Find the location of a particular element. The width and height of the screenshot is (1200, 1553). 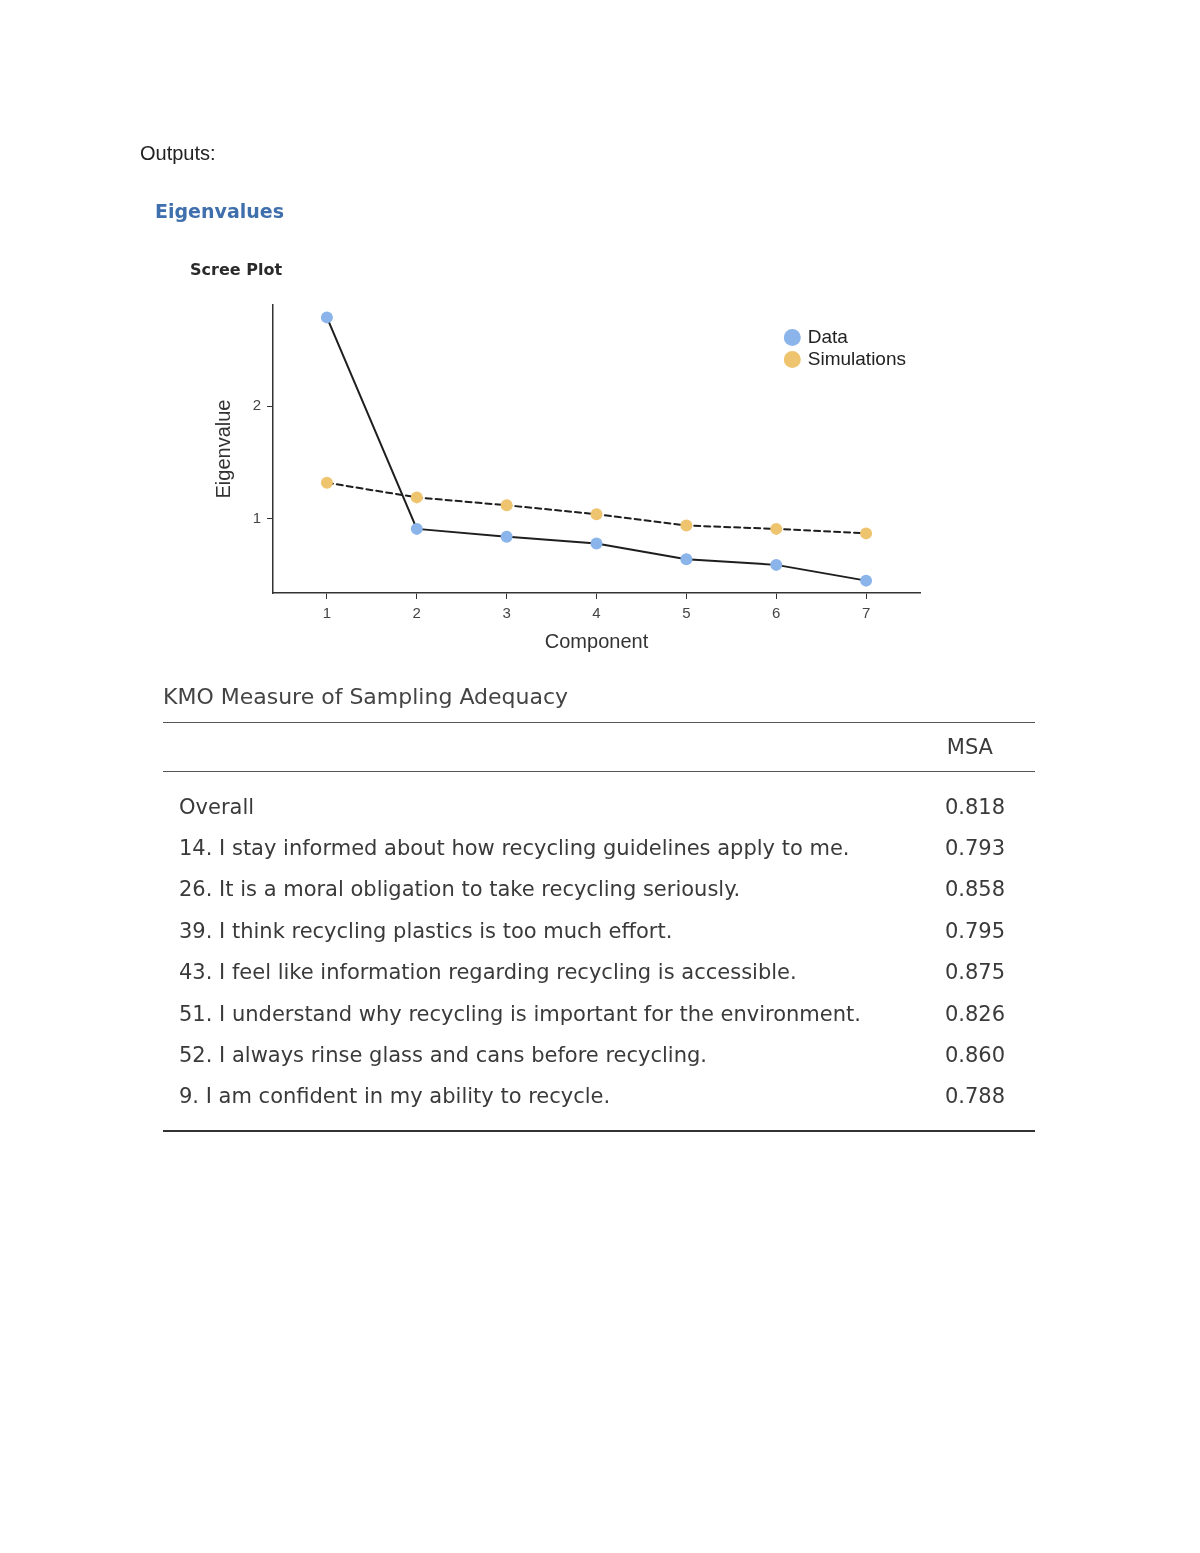

data-label: 0.875 is located at coordinates (974, 972).